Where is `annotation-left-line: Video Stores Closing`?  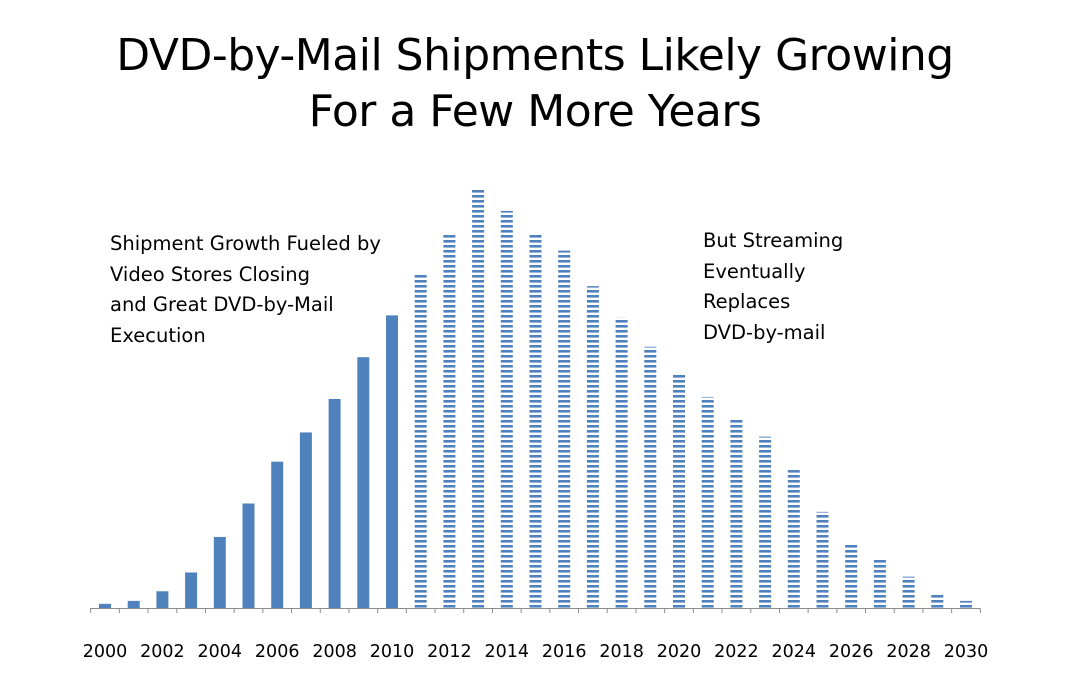 annotation-left-line: Video Stores Closing is located at coordinates (210, 274).